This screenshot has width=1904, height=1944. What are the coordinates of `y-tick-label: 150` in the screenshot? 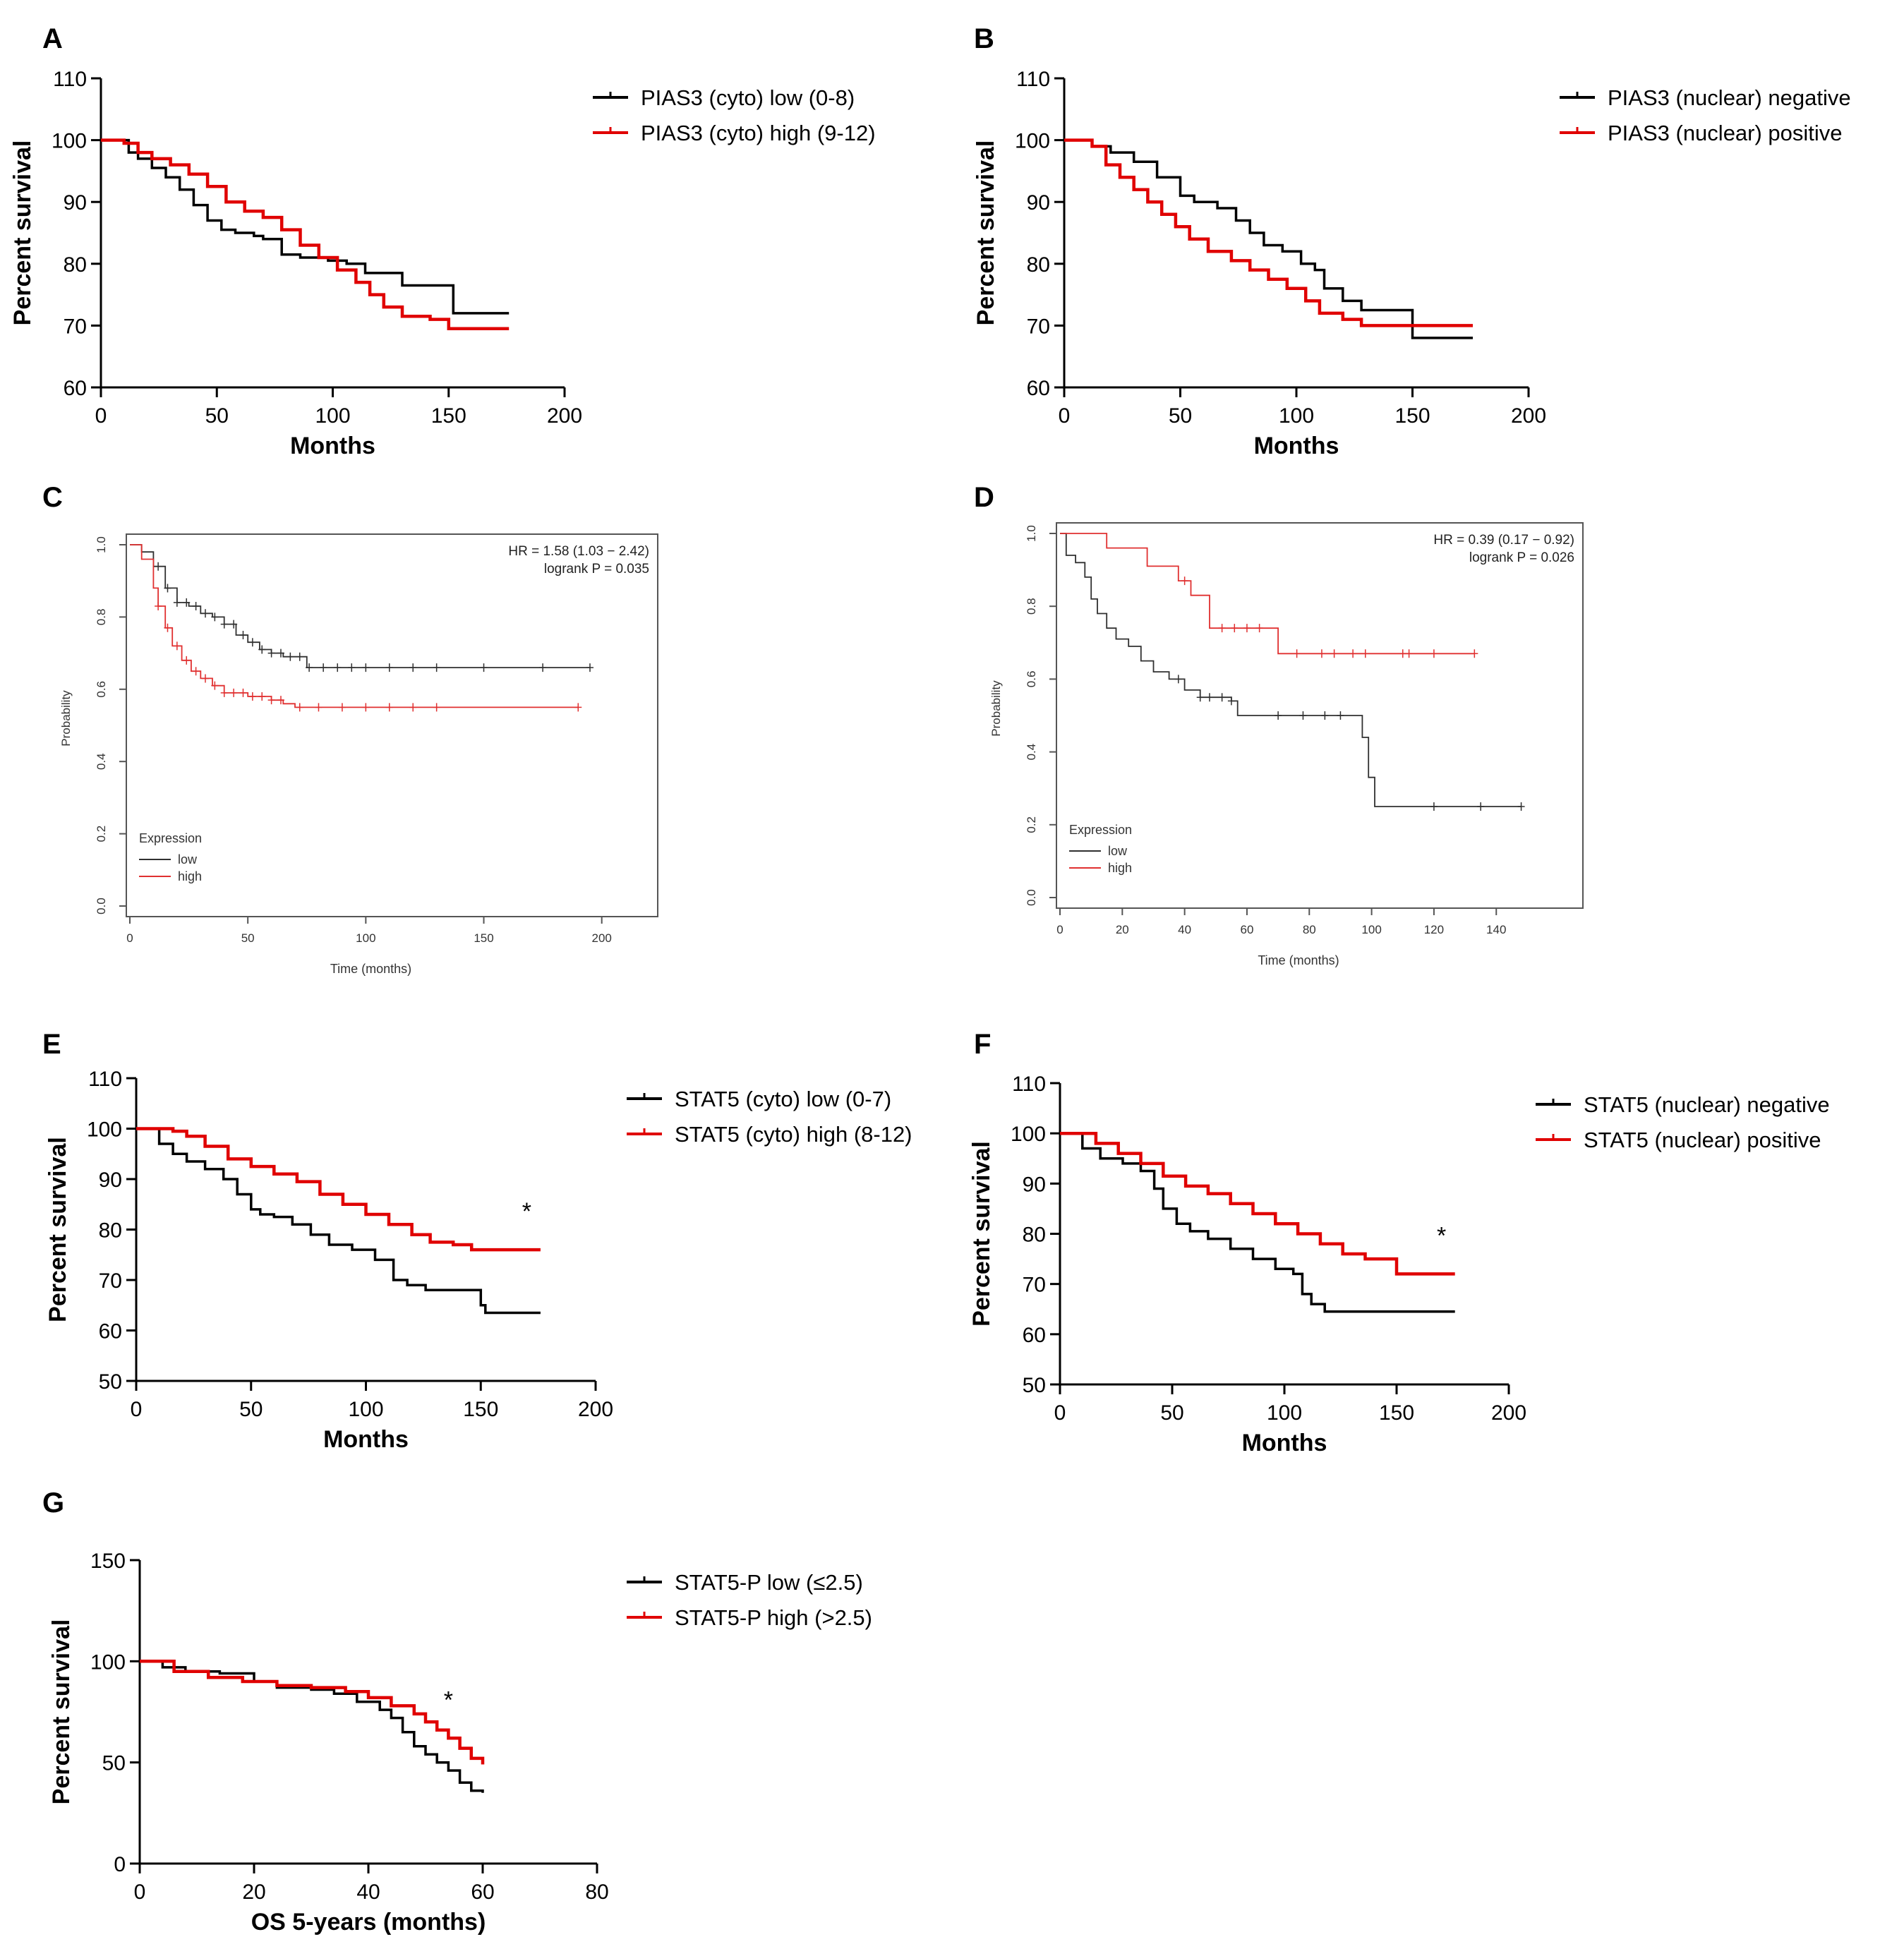 It's located at (108, 1561).